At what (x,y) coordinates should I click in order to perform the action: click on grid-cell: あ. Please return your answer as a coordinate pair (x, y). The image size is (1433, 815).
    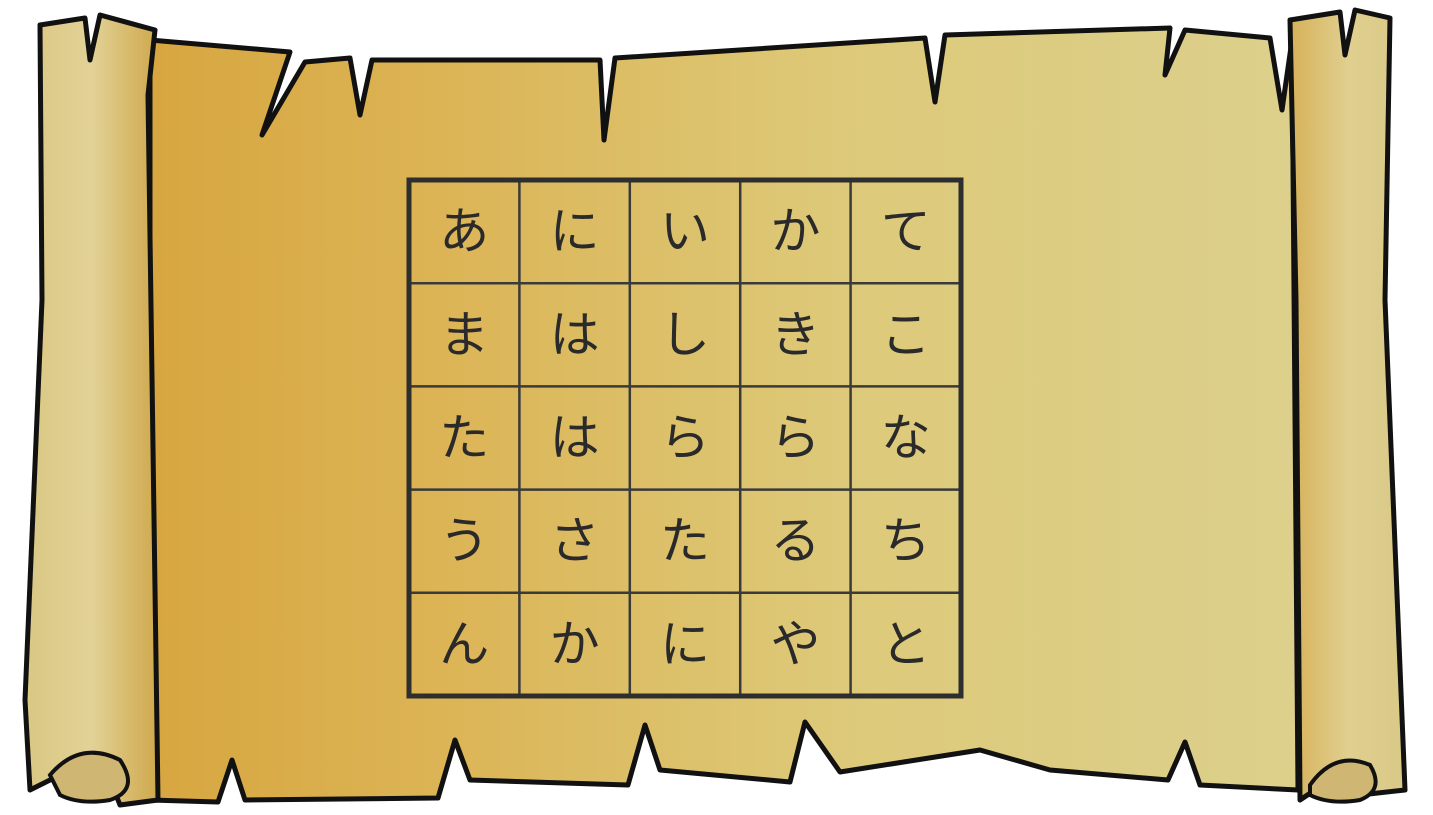
    Looking at the image, I should click on (464, 232).